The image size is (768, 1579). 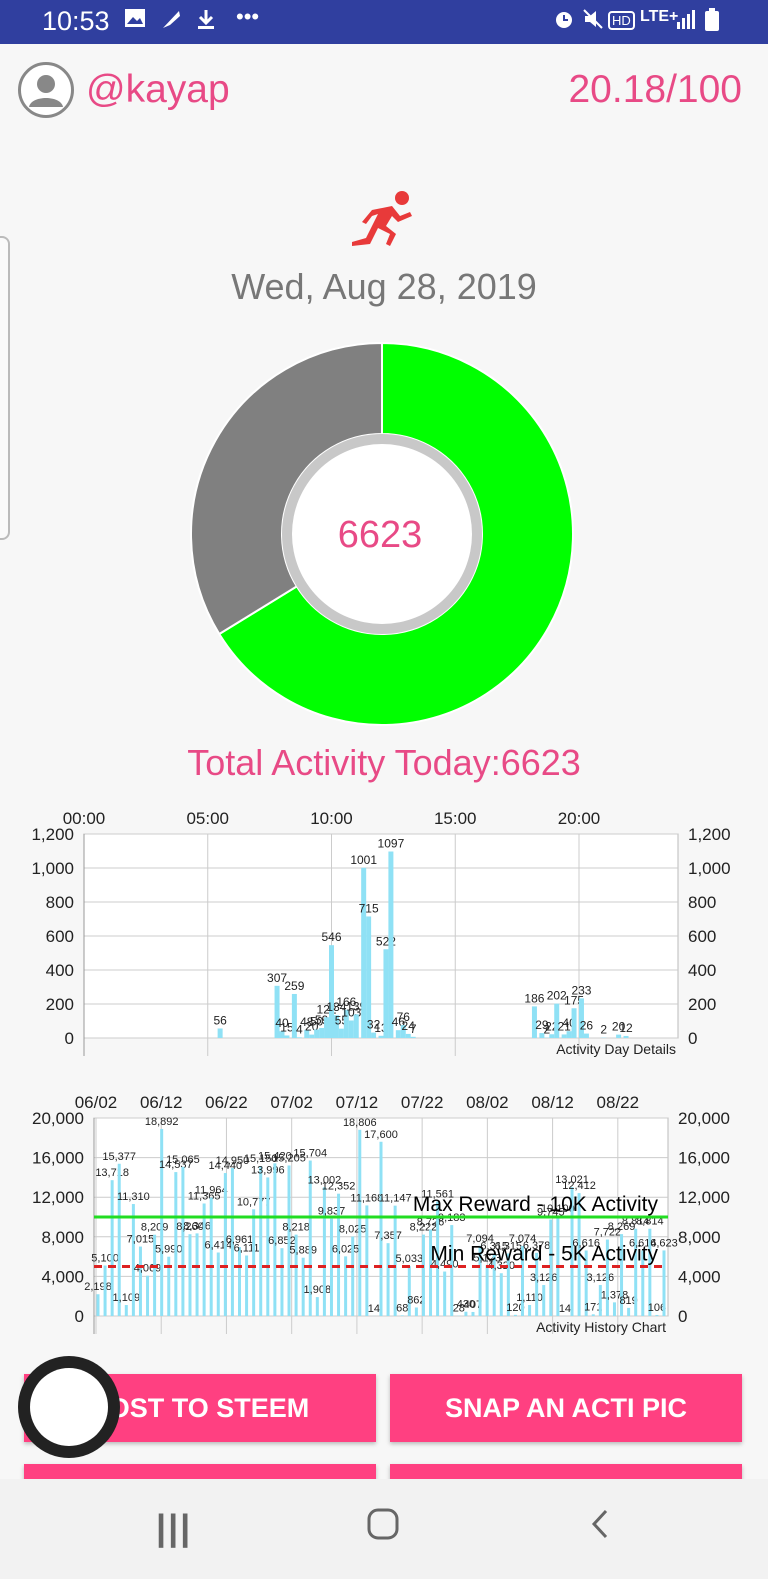 I want to click on y-tick-label-right: 12,000, so click(x=704, y=1197).